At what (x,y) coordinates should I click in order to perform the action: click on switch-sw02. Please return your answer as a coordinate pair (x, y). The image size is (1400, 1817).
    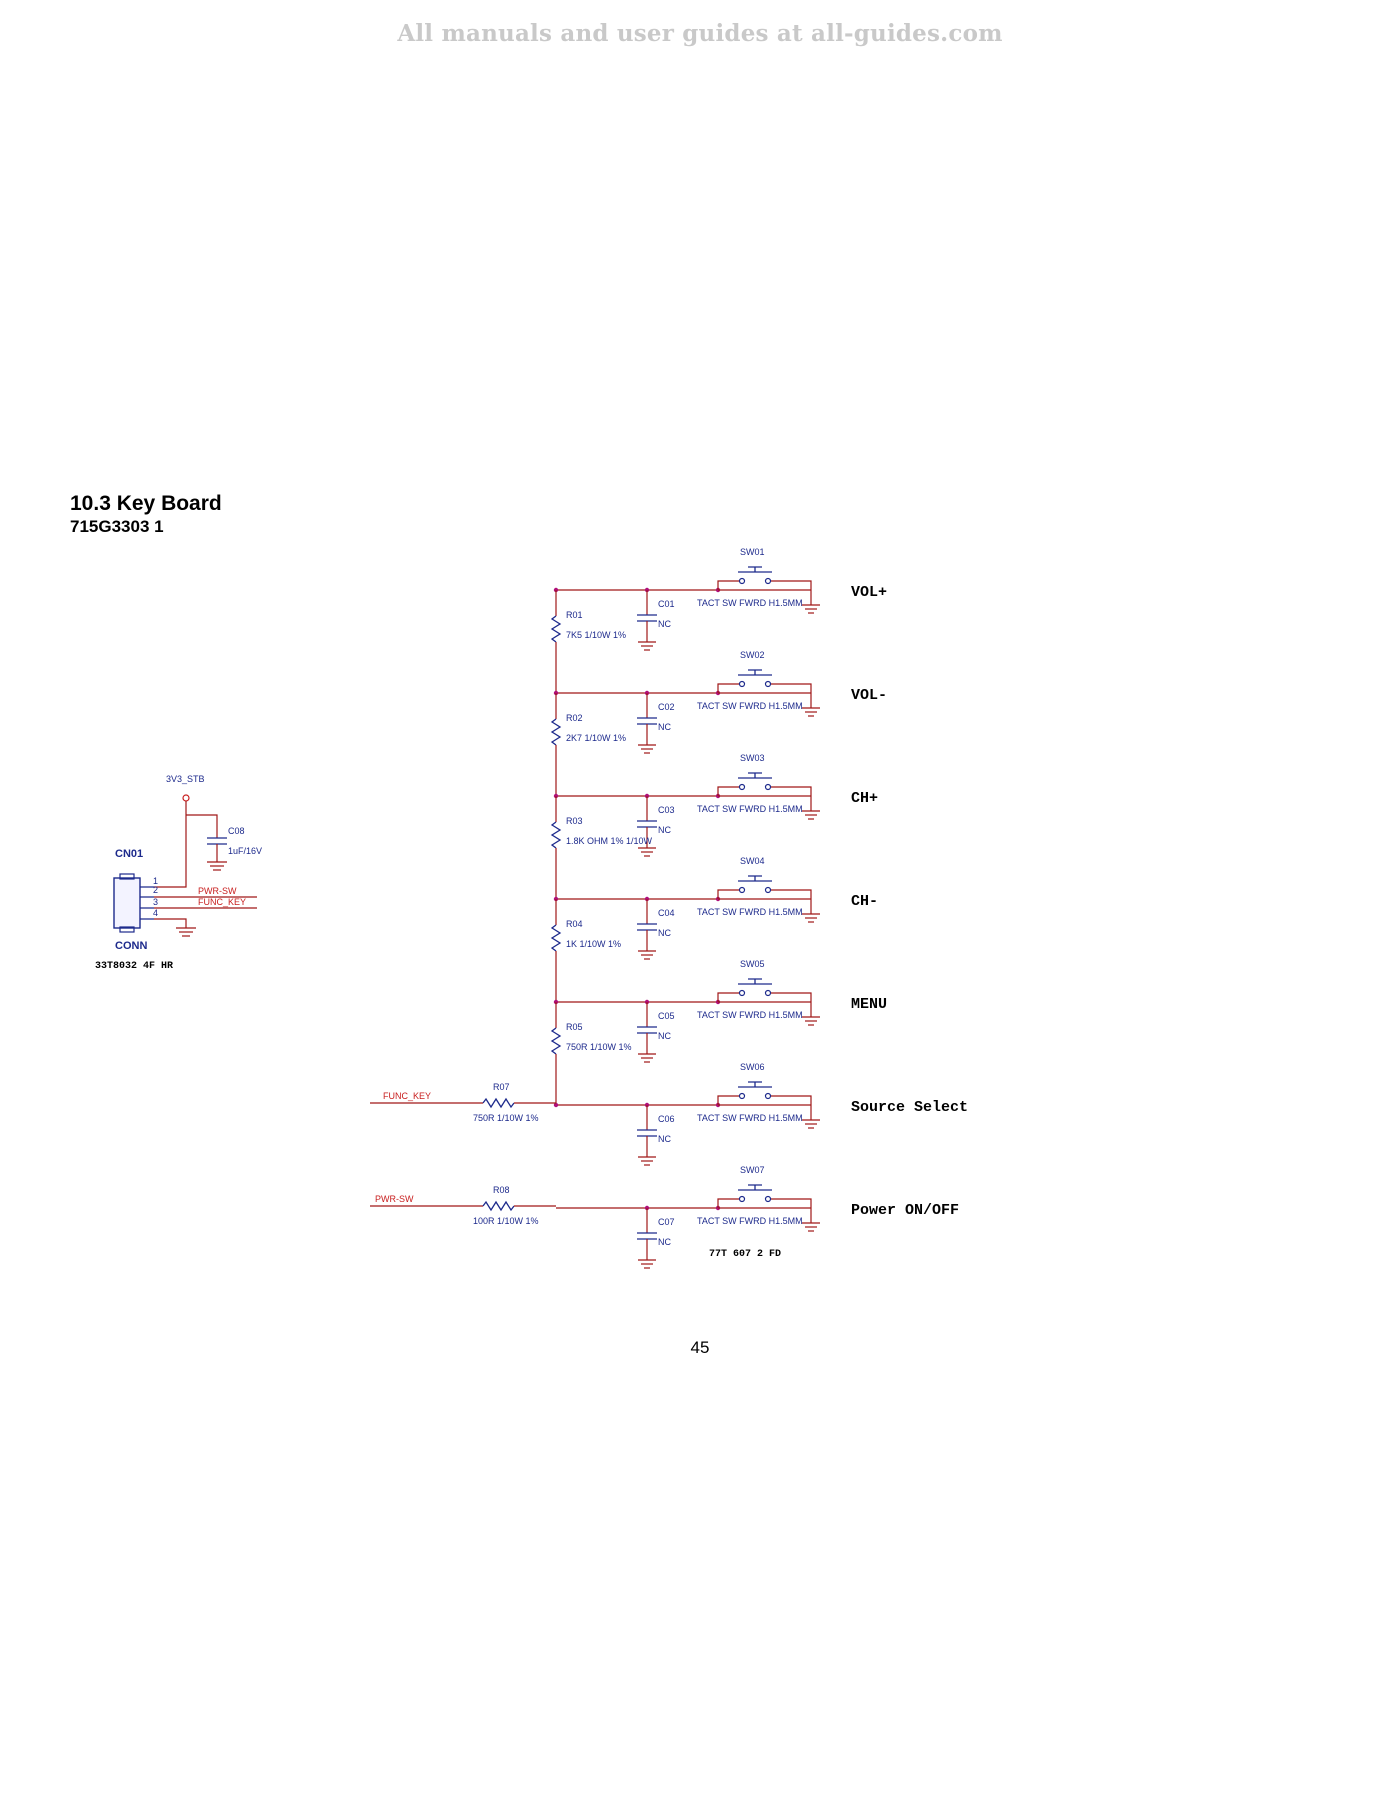
    Looking at the image, I should click on (755, 672).